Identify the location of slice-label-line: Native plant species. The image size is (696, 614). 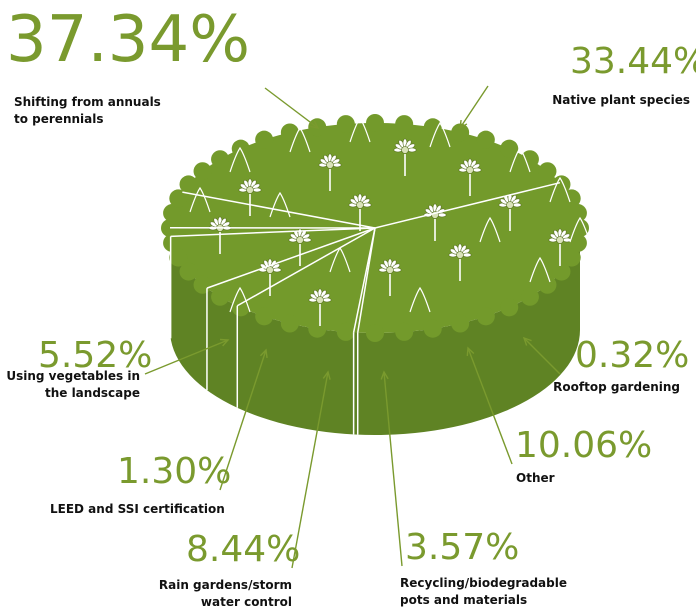
(621, 100).